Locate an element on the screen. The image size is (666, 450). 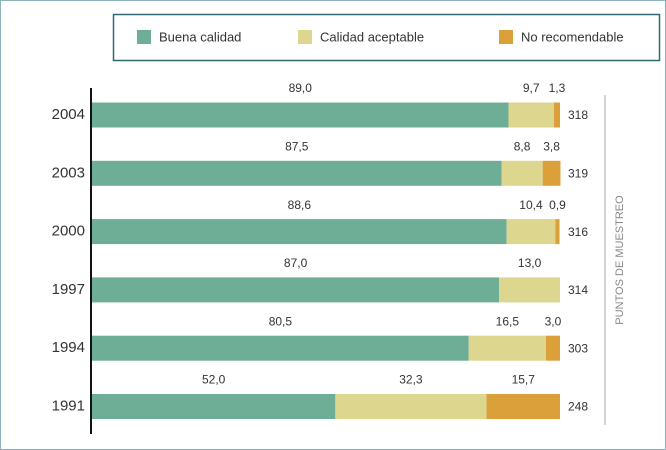
value-label: 32,3 is located at coordinates (411, 380).